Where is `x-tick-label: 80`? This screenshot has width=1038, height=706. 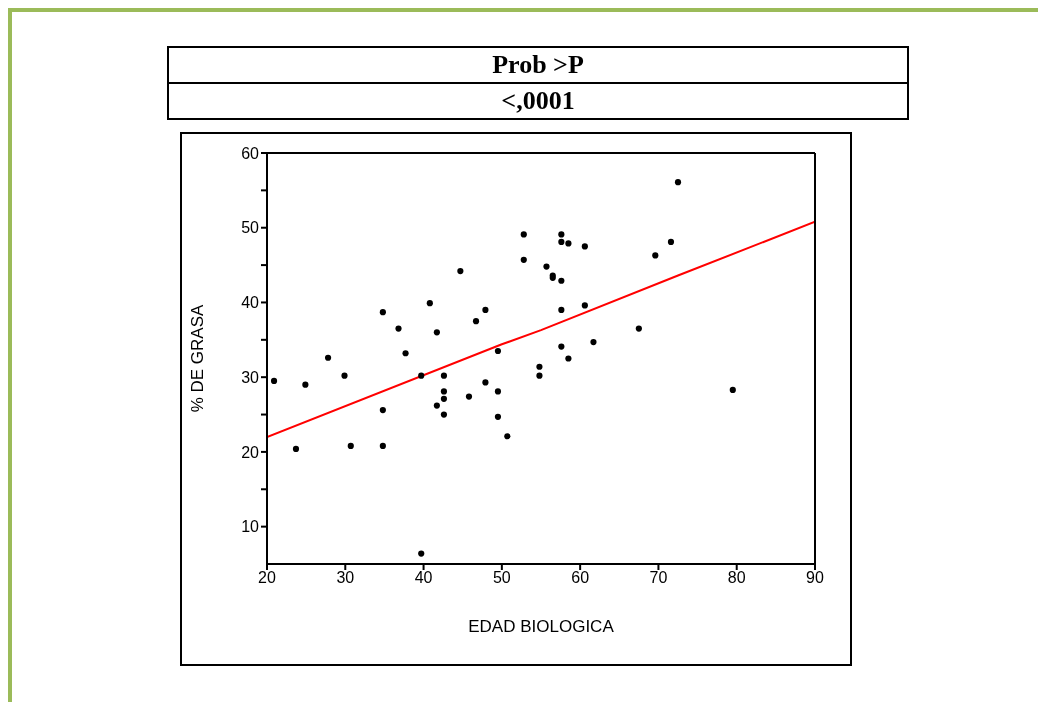
x-tick-label: 80 is located at coordinates (736, 578).